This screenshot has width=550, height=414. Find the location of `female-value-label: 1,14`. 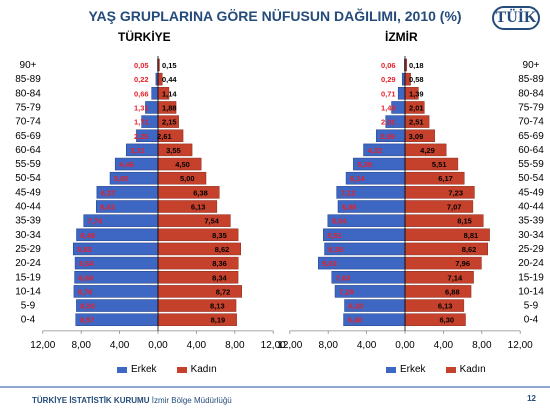

female-value-label: 1,14 is located at coordinates (169, 93).